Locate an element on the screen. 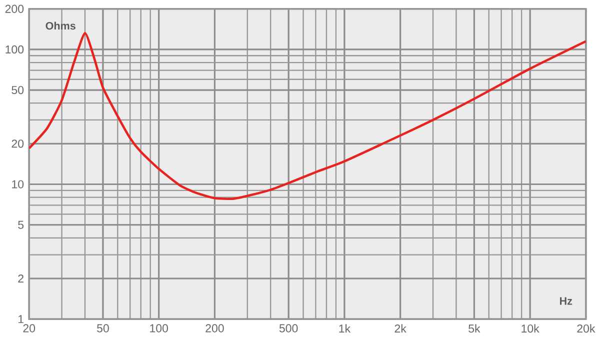  x-tick-label: 200 is located at coordinates (215, 328).